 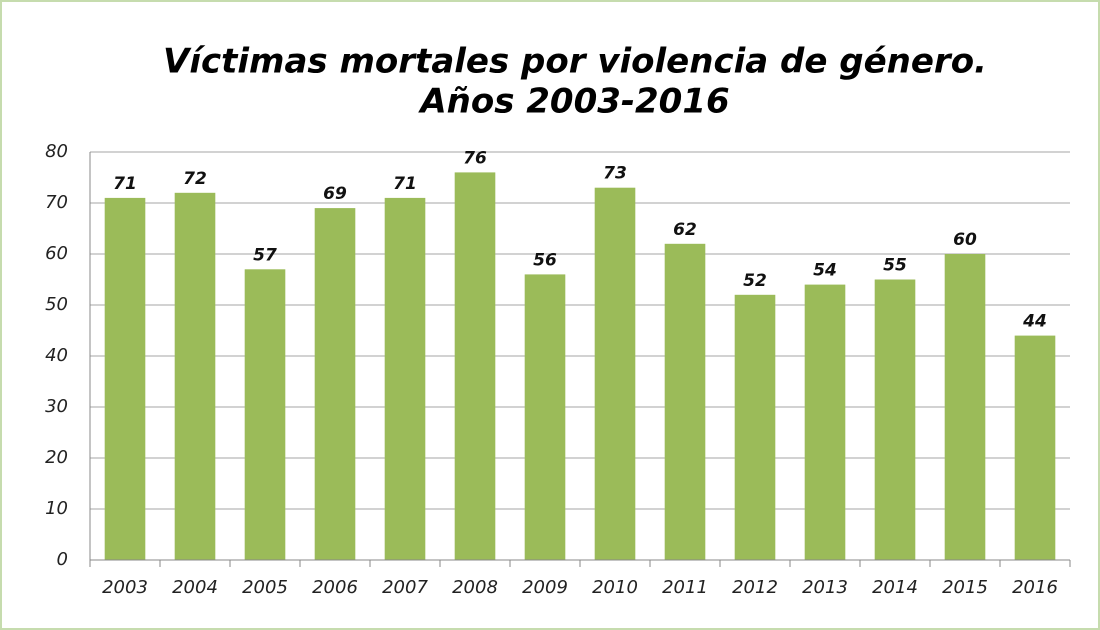 I want to click on data-label: 44, so click(x=1034, y=322).